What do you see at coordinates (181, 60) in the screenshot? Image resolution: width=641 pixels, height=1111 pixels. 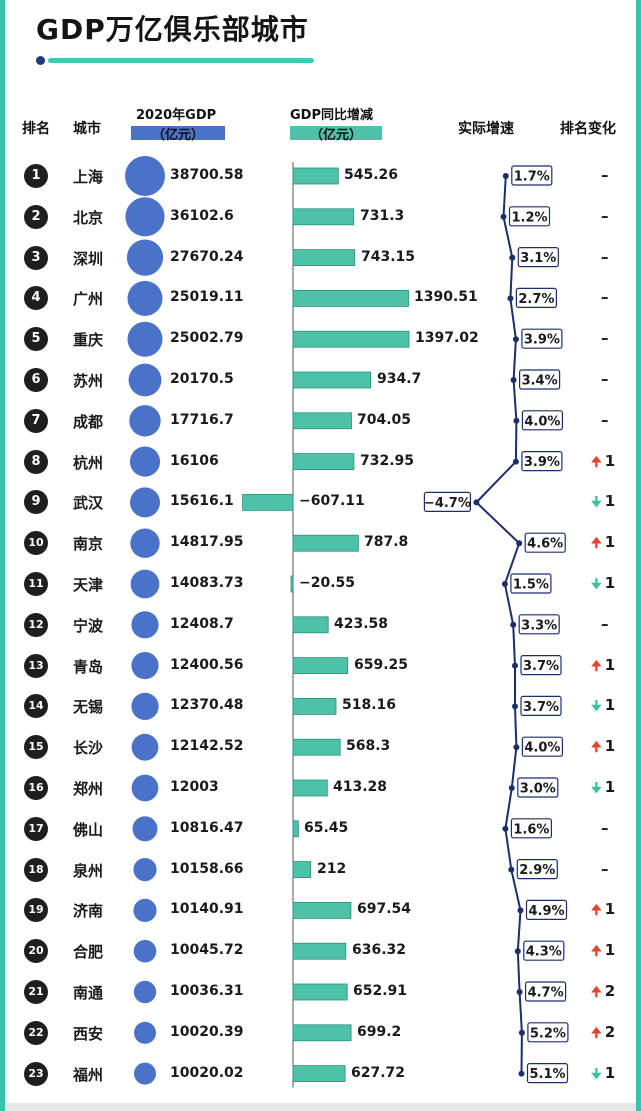 I see `title-underline` at bounding box center [181, 60].